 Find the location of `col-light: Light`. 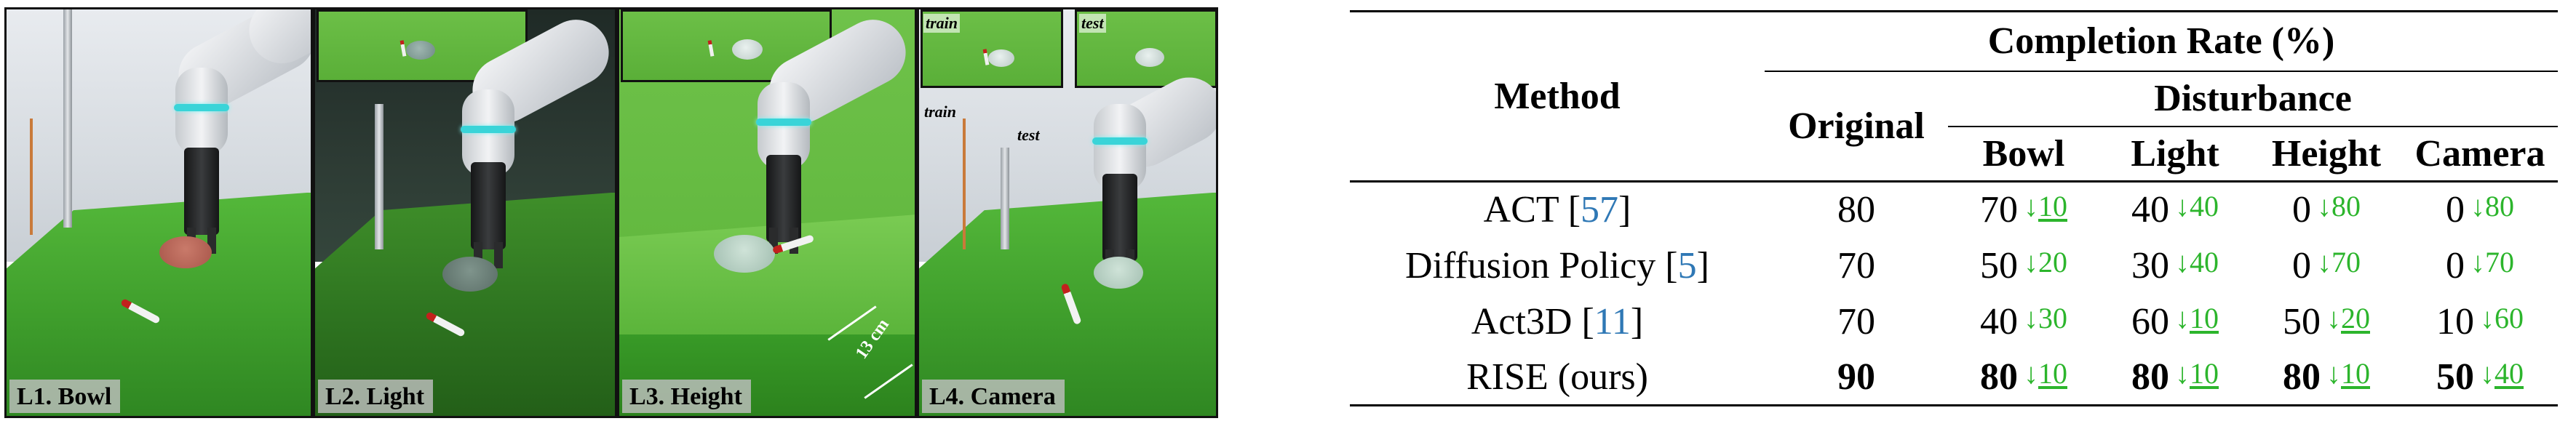

col-light: Light is located at coordinates (2175, 153).